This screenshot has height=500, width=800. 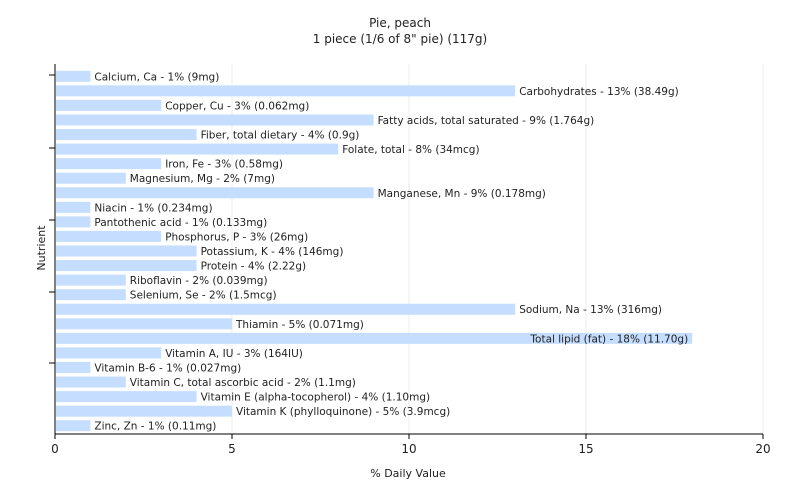 I want to click on bar-label: Vitamin A, IU - 3% (164IU), so click(x=234, y=354).